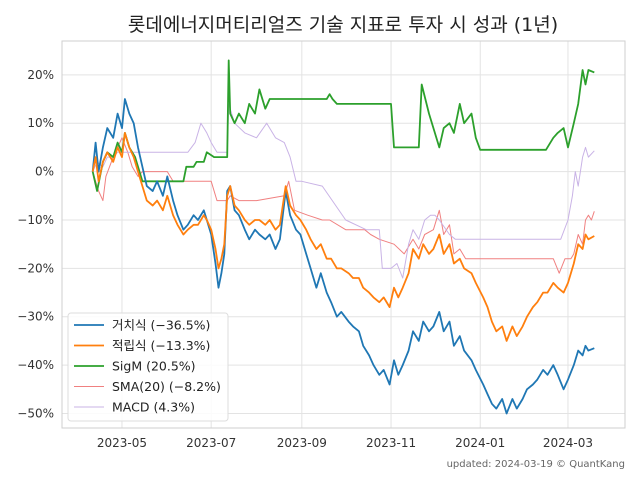 This screenshot has height=480, width=640. What do you see at coordinates (302, 443) in the screenshot?
I see `x-tick-label: 2023-09` at bounding box center [302, 443].